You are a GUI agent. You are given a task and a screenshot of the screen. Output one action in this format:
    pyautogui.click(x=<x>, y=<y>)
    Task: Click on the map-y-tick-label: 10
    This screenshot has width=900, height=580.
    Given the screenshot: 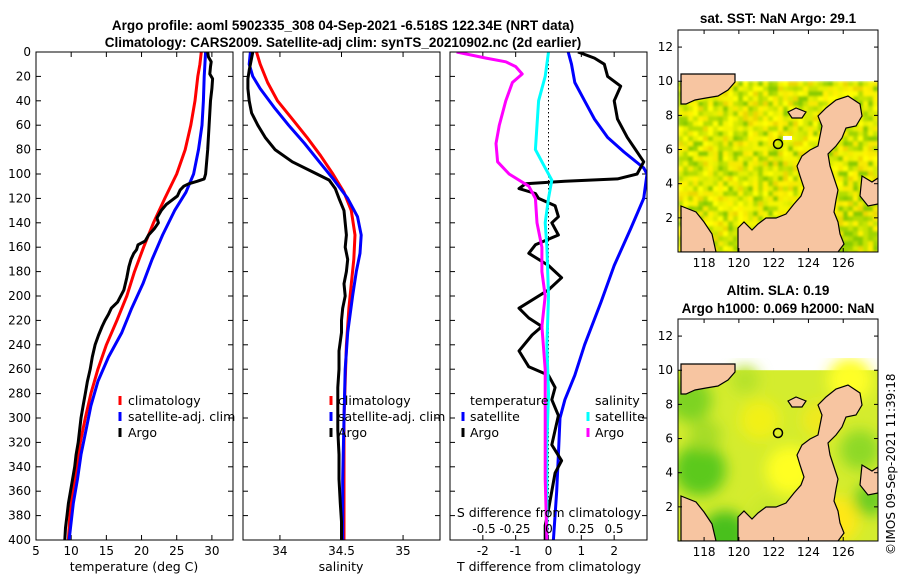 What is the action you would take?
    pyautogui.click(x=665, y=81)
    